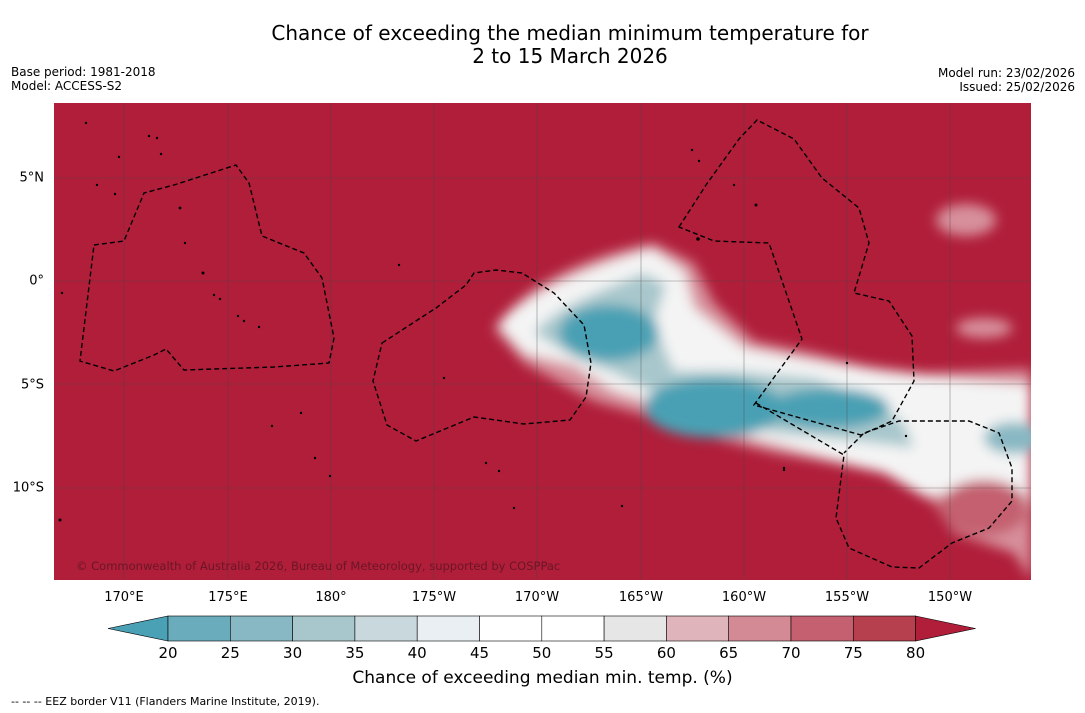 The width and height of the screenshot is (1085, 713). What do you see at coordinates (67, 86) in the screenshot?
I see `model-name-text: Model: ACCESS-S2` at bounding box center [67, 86].